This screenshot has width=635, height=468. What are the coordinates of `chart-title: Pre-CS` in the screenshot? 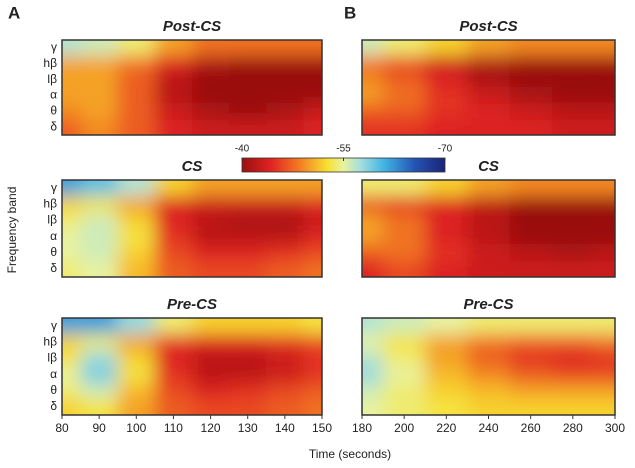 It's located at (488, 304).